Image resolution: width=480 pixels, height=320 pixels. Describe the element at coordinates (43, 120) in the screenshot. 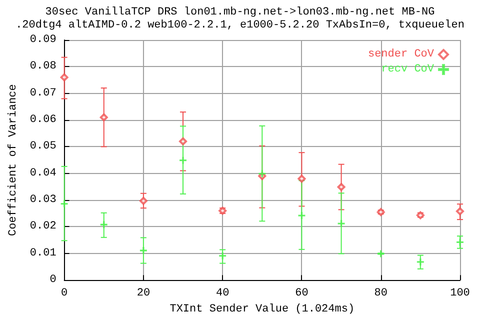

I see `y-tick-label: 0.06` at that location.